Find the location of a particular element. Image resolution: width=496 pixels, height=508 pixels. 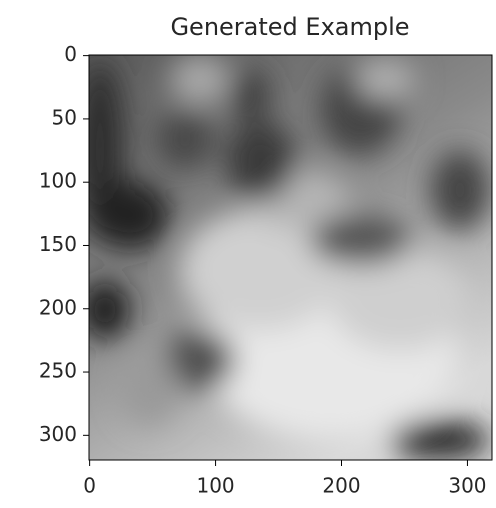

y-tick-label: 100 is located at coordinates (58, 181).